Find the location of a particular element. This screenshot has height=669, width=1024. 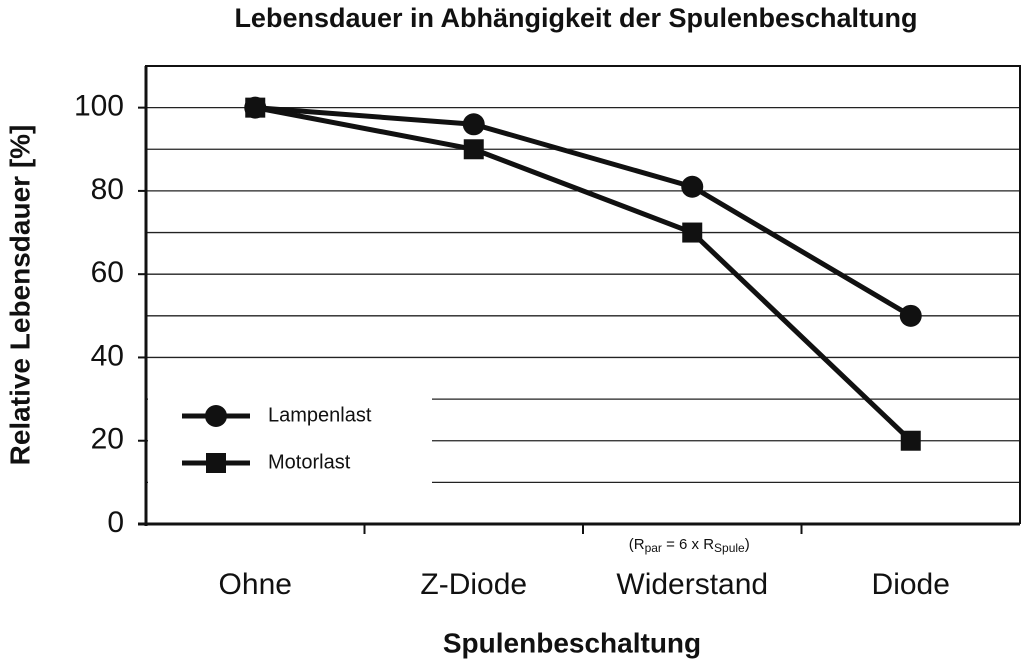

y-tick-label: 40 is located at coordinates (107, 355).